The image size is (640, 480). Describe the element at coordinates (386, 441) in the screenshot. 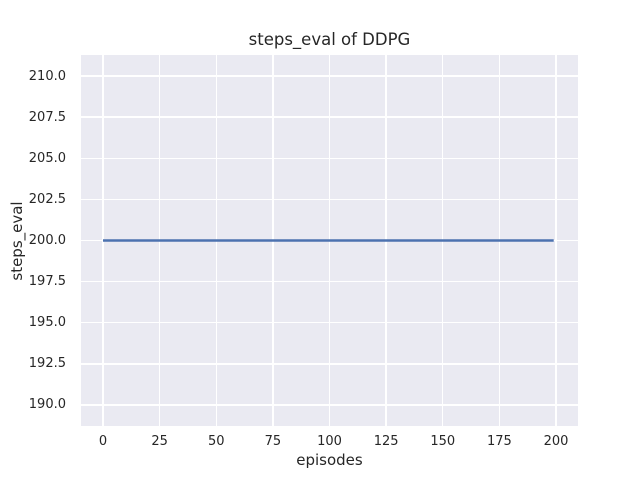

I see `x-tick-label: 125` at that location.